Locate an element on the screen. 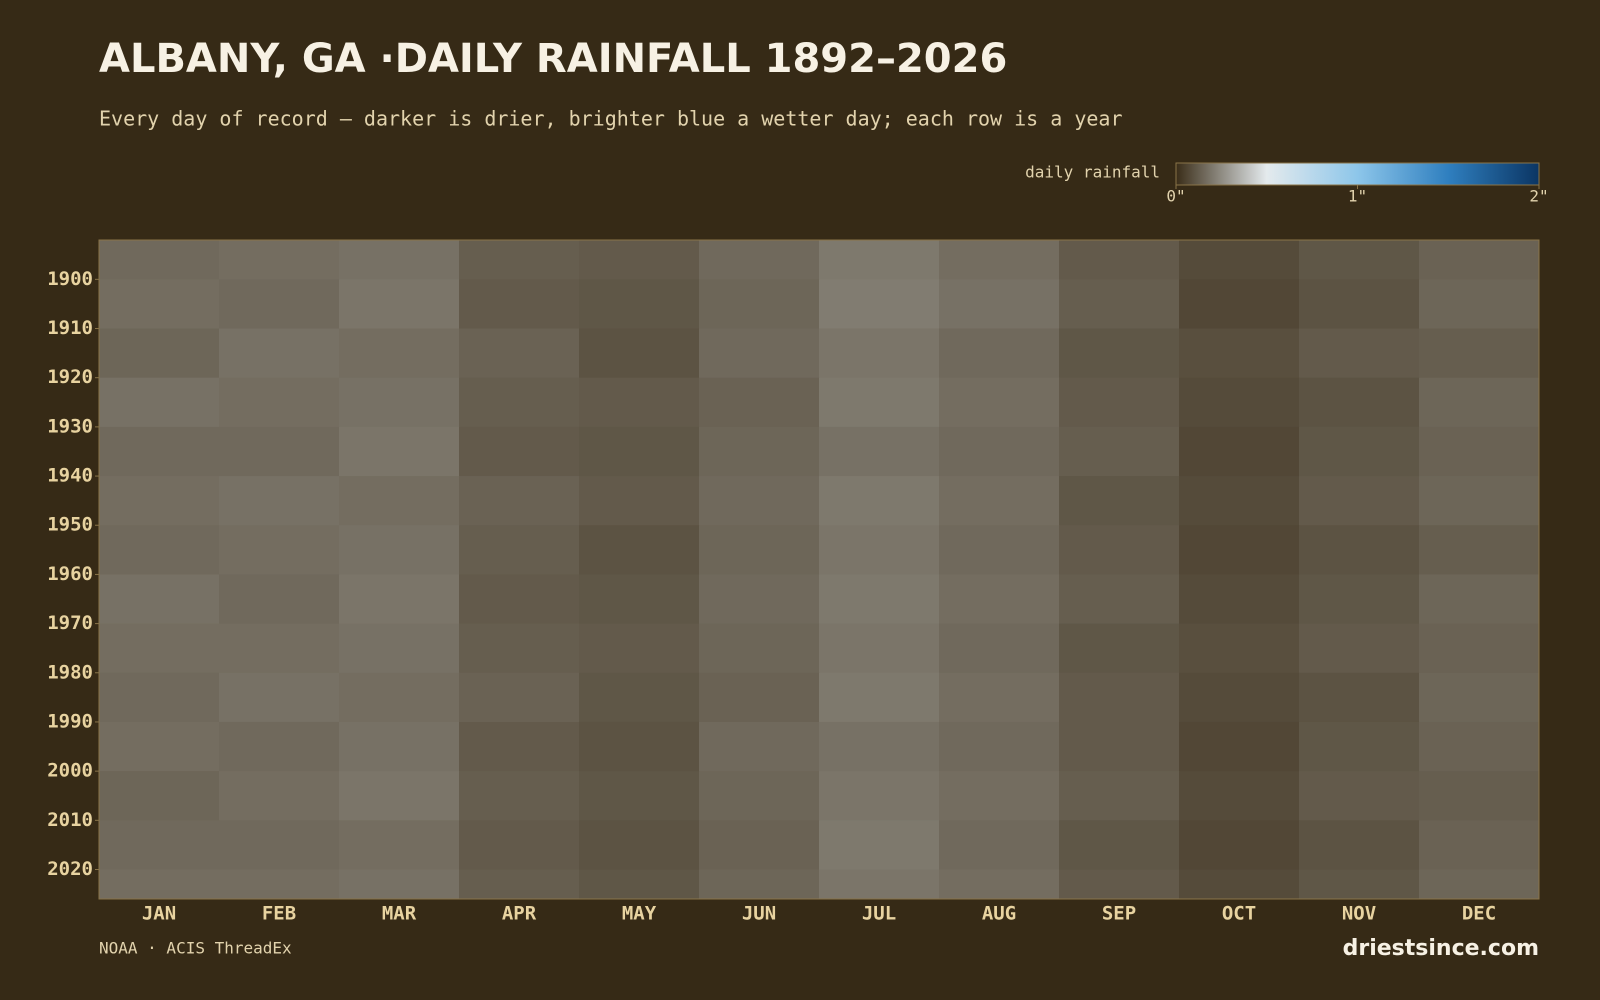 Image resolution: width=1600 pixels, height=1000 pixels. chart-title: ALBANY, GA ·DAILY RAINFALL 1892–2026 is located at coordinates (553, 59).